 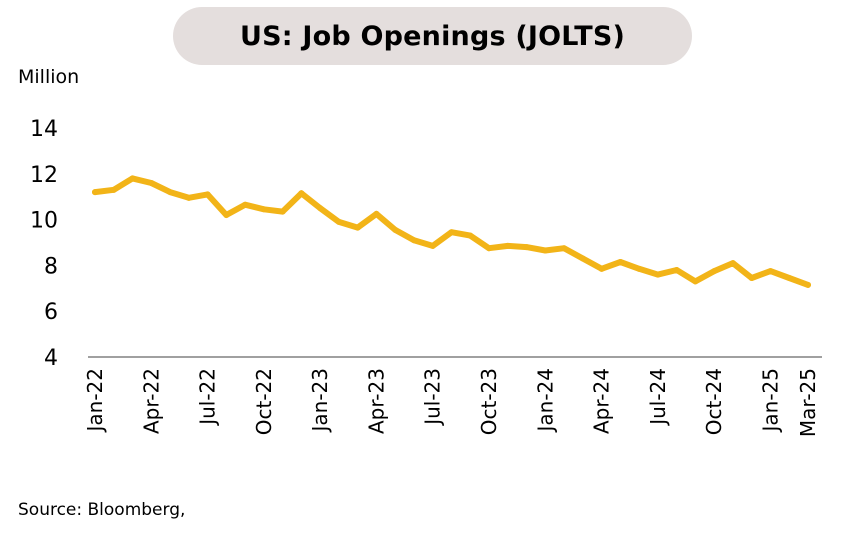 I want to click on x-tick-label: Jan-24, so click(x=545, y=401).